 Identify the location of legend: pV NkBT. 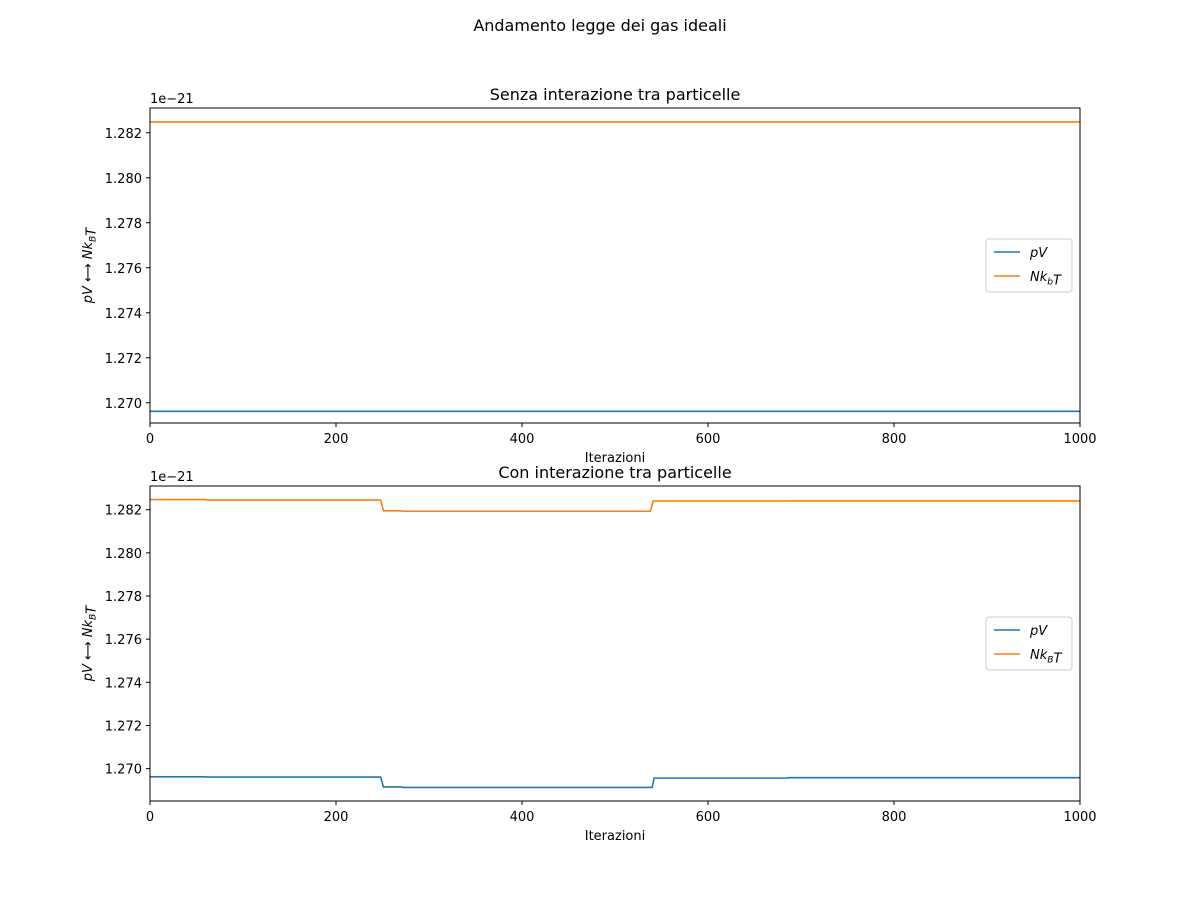
(1029, 643).